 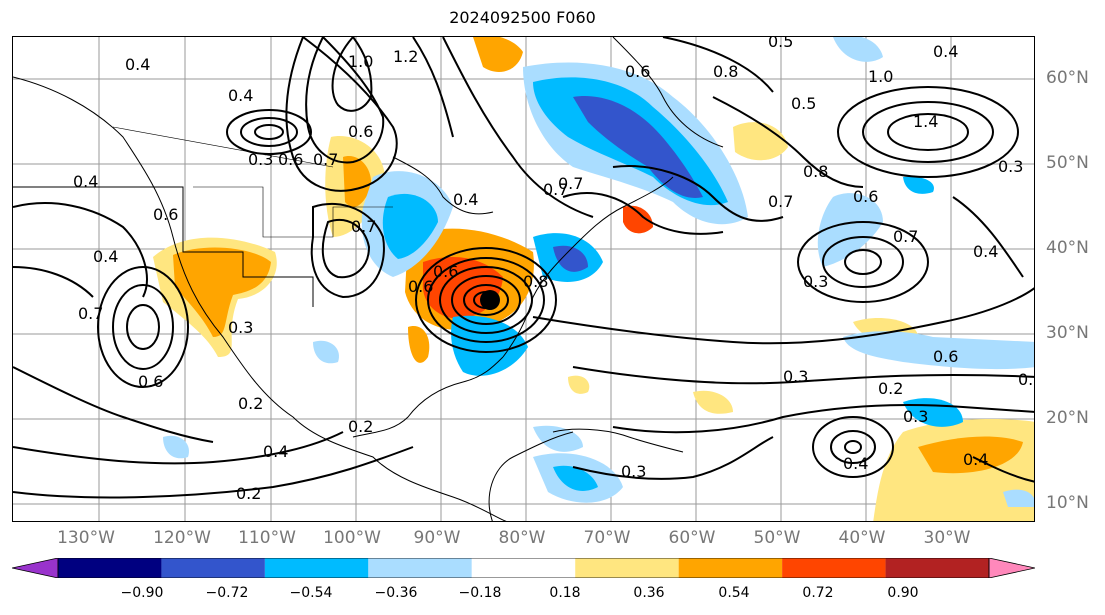 What do you see at coordinates (35, 568) in the screenshot?
I see `colorbar-extend-min` at bounding box center [35, 568].